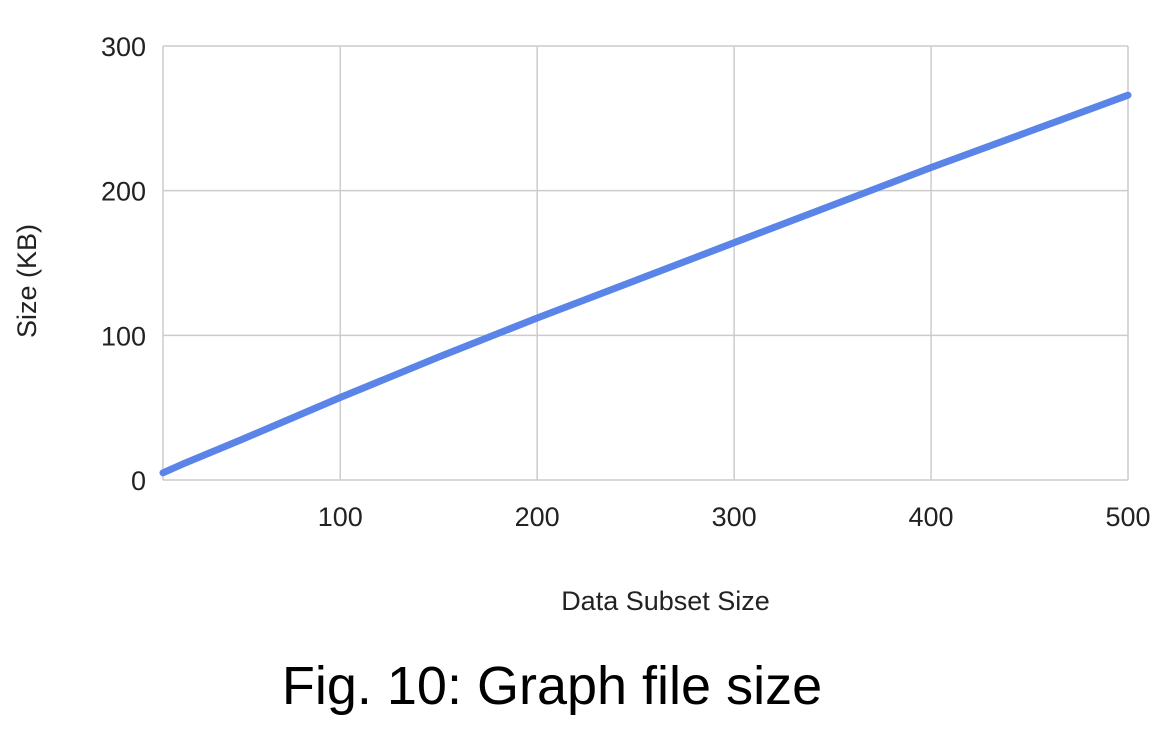 The image size is (1174, 742). What do you see at coordinates (552, 686) in the screenshot?
I see `figure-caption: Fig. 10: Graph file size` at bounding box center [552, 686].